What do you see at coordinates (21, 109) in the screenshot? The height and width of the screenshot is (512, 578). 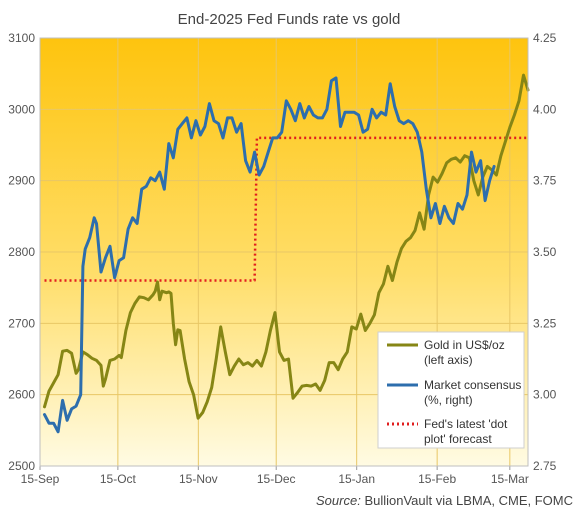 I see `left-tick-label: 3000` at bounding box center [21, 109].